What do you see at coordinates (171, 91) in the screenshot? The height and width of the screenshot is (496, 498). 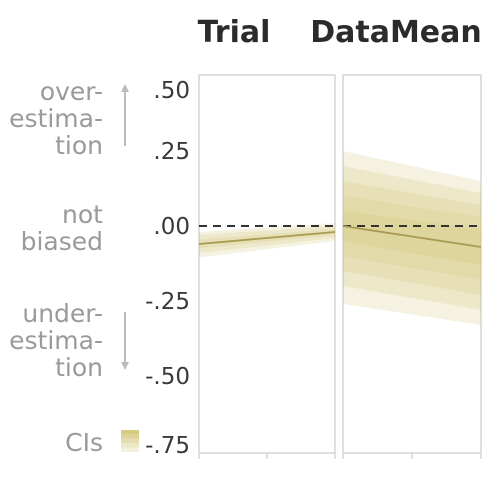 I see `y-tick-label: .50` at bounding box center [171, 91].